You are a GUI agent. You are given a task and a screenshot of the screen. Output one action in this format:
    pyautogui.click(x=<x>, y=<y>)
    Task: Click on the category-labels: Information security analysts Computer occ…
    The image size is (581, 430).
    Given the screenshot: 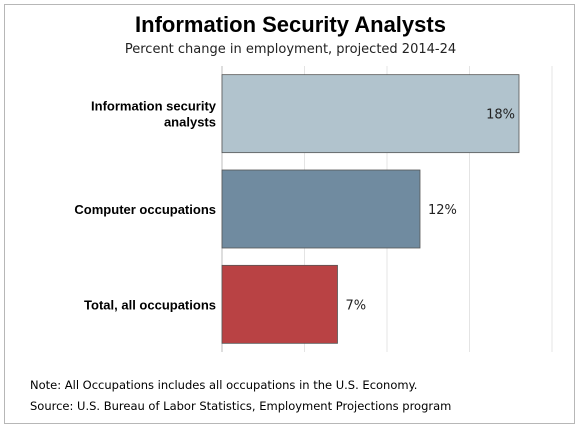 What is the action you would take?
    pyautogui.click(x=145, y=206)
    